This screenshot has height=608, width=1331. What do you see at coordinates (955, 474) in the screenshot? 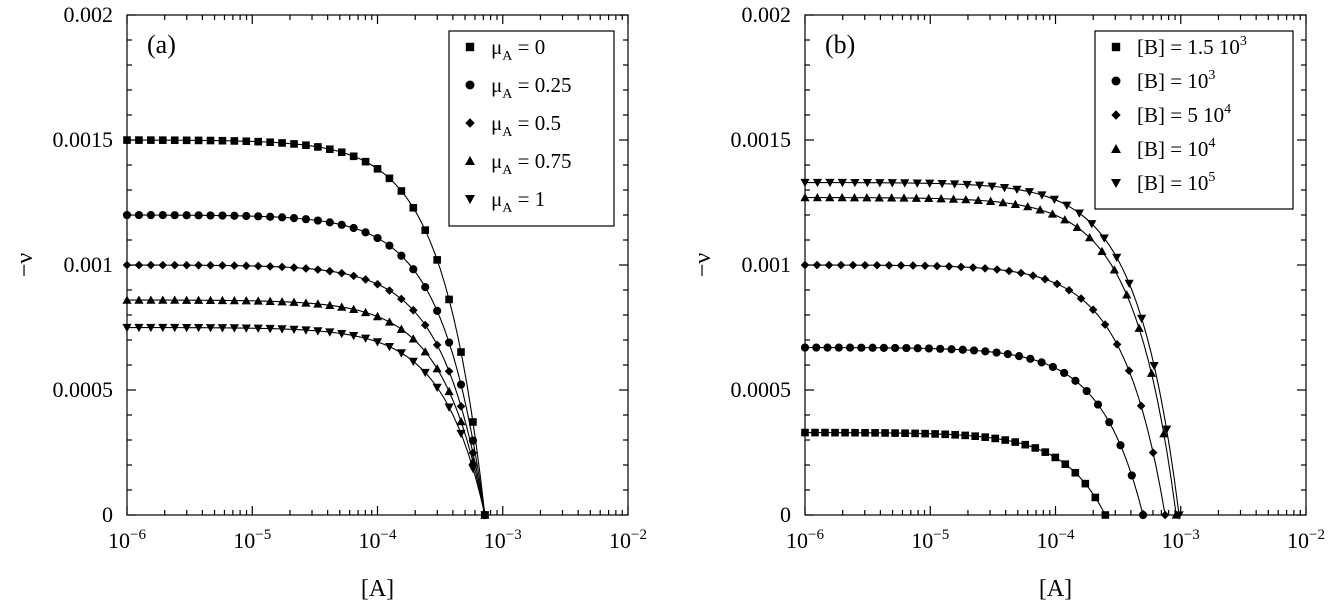
I see `series-curve` at bounding box center [955, 474].